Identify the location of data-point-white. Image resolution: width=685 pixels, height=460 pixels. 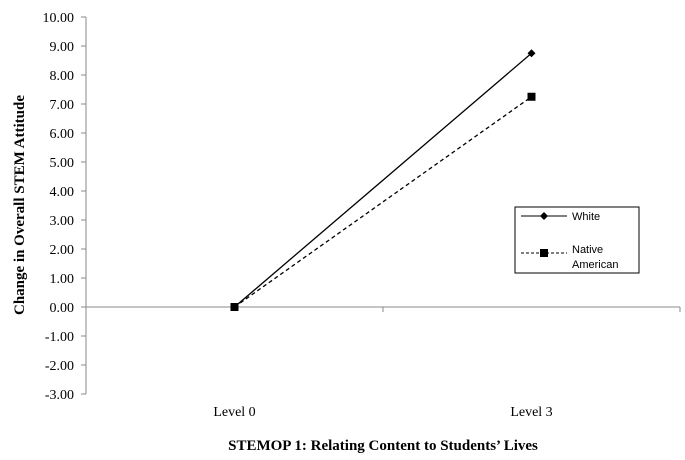
(531, 53).